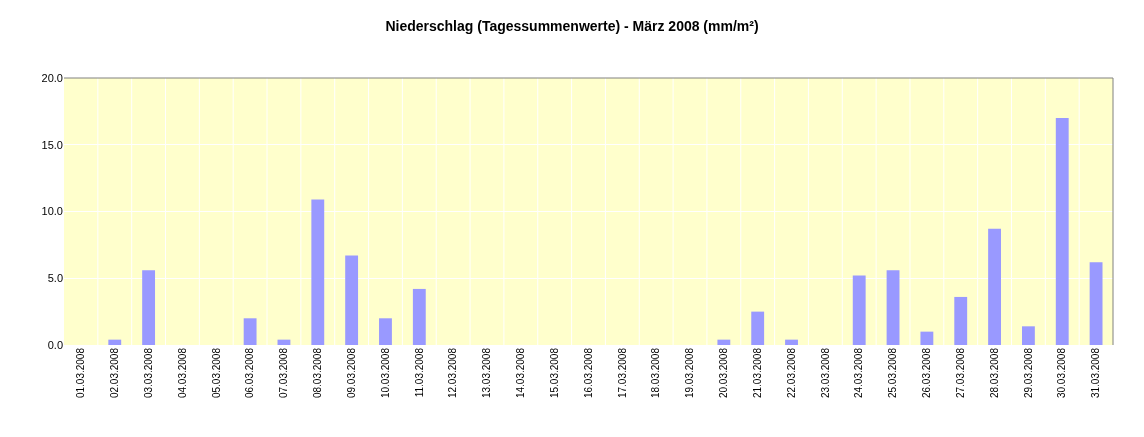 The width and height of the screenshot is (1144, 437). Describe the element at coordinates (859, 373) in the screenshot. I see `x-tick-label: 24.03.2008` at that location.